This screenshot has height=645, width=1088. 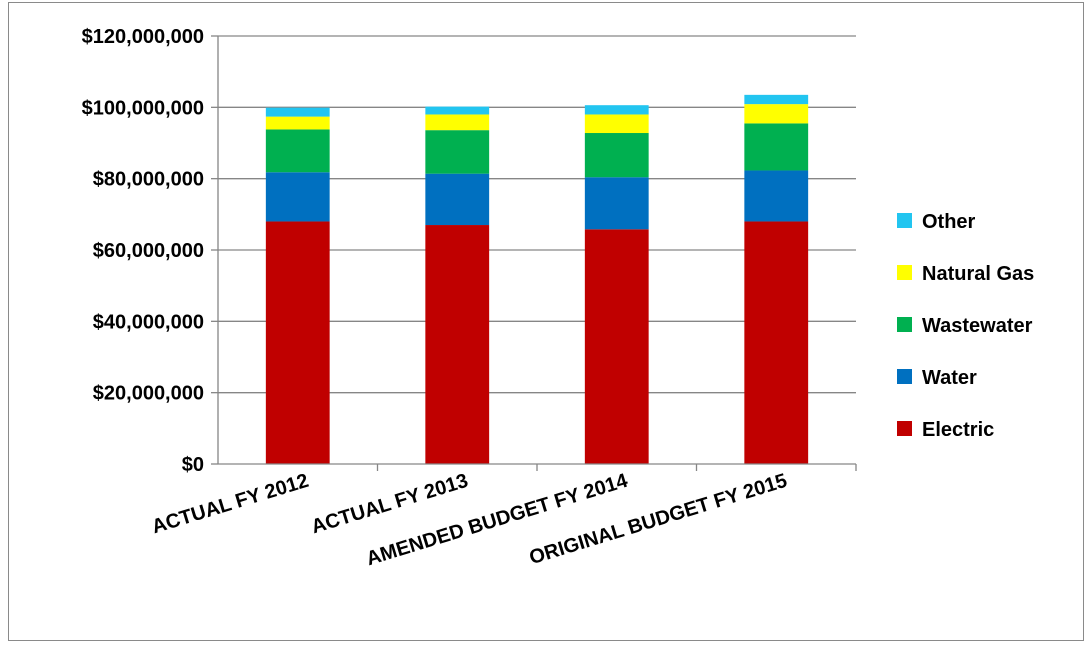 What do you see at coordinates (904, 220) in the screenshot?
I see `legend-swatch-other` at bounding box center [904, 220].